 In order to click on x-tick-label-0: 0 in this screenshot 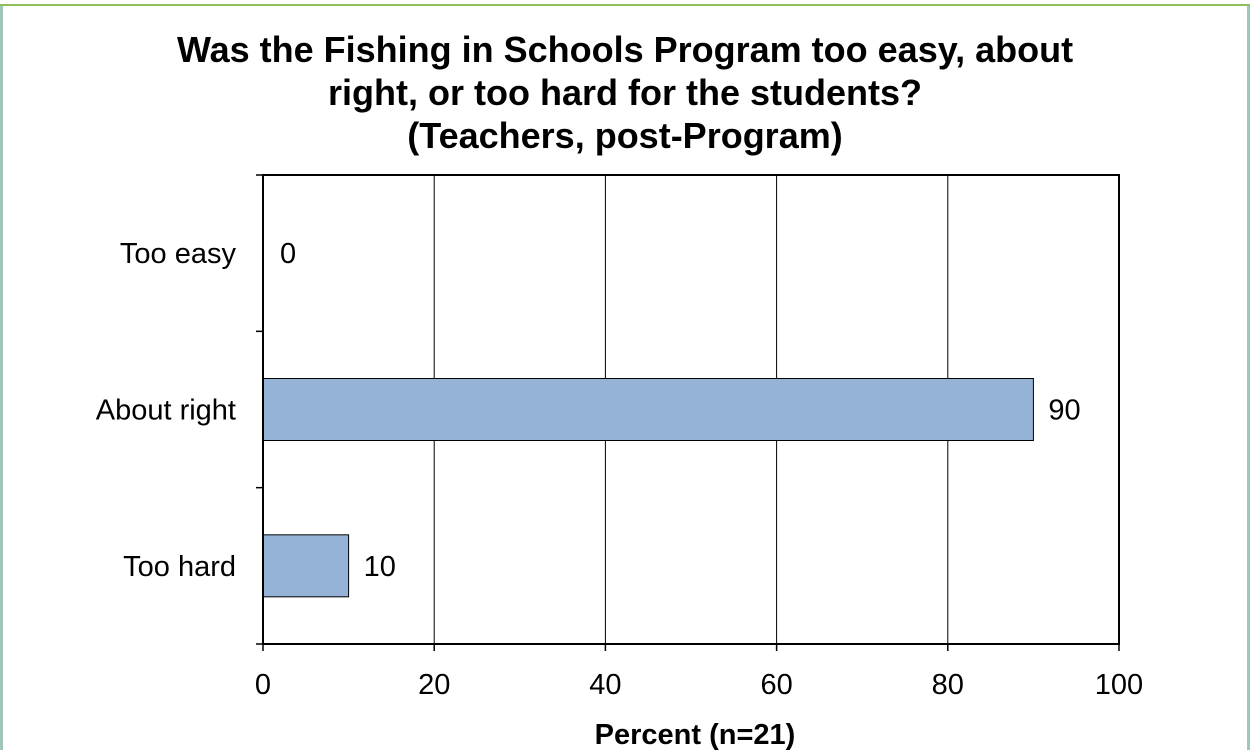, I will do `click(263, 685)`.